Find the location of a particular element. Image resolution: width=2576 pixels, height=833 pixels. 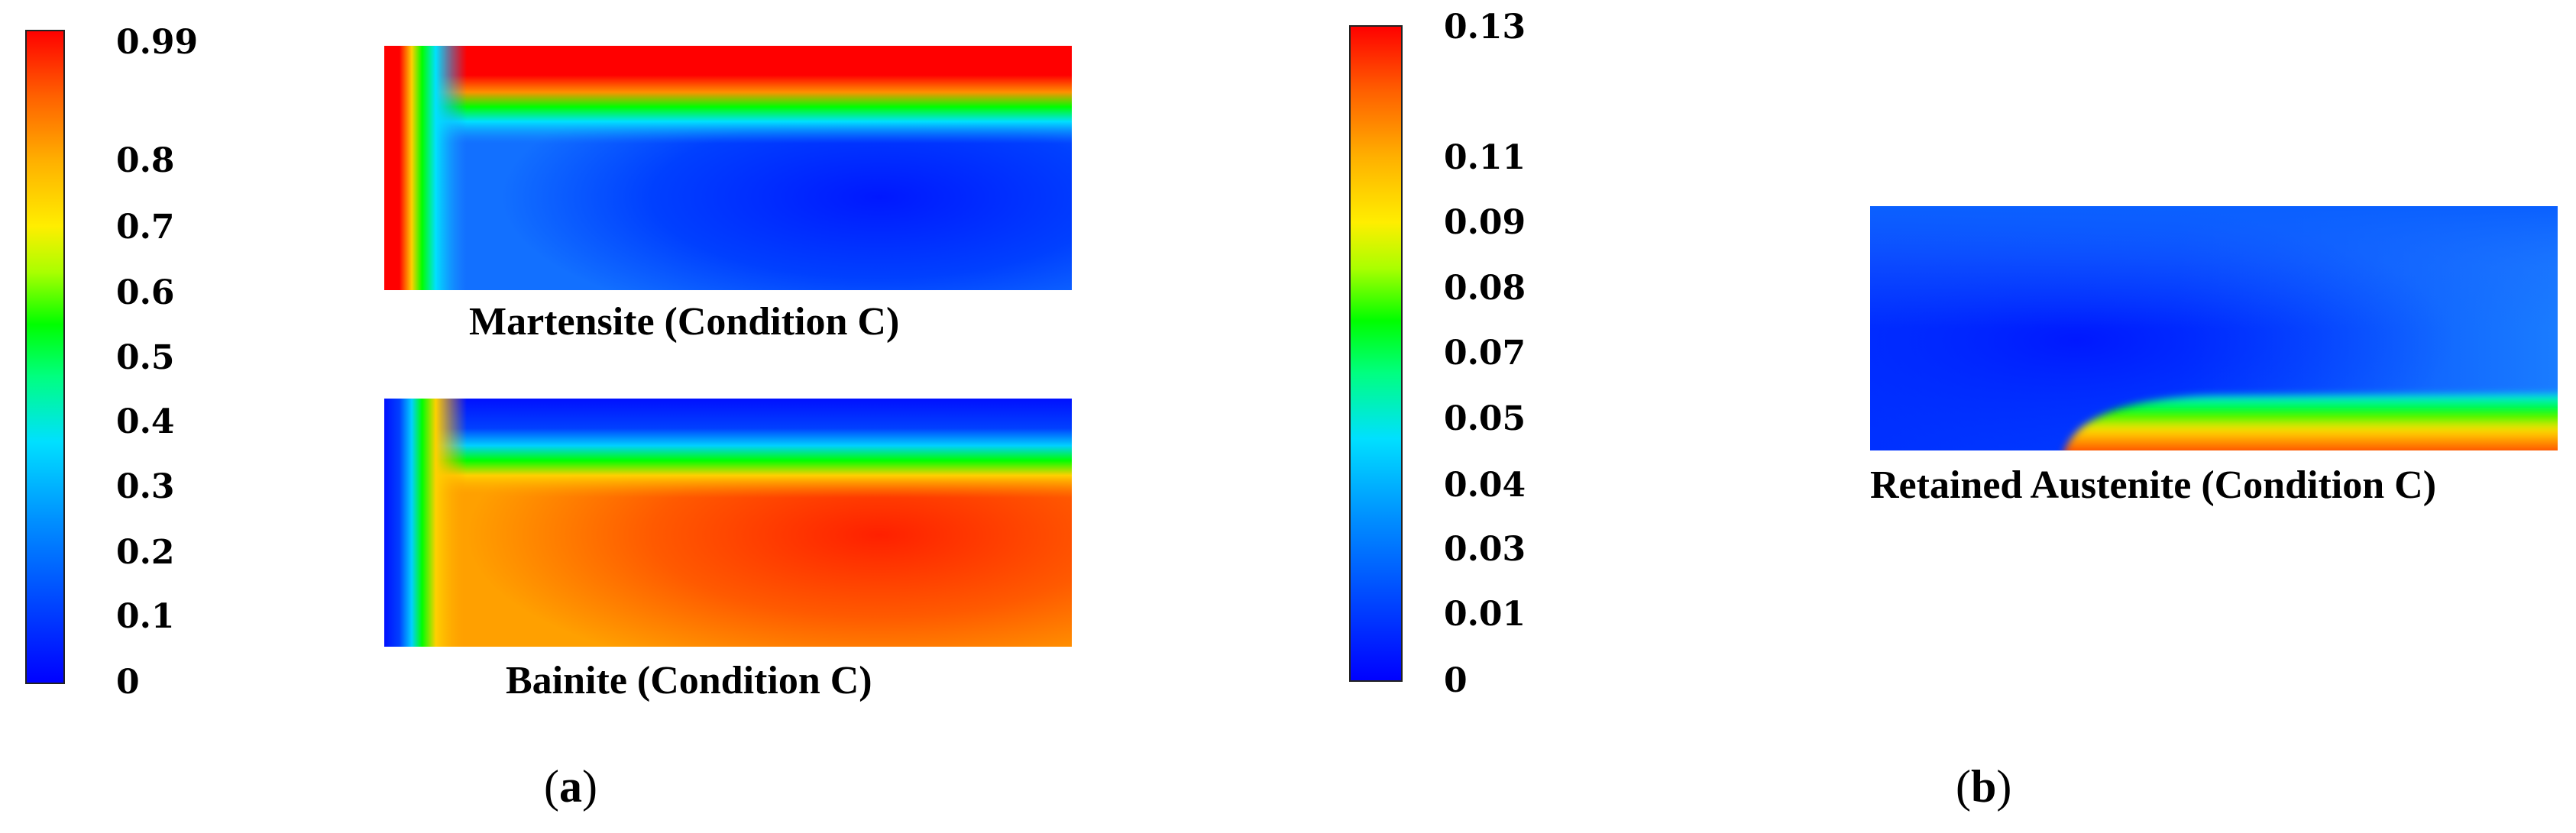

tick-label: 0.07 is located at coordinates (1485, 353).